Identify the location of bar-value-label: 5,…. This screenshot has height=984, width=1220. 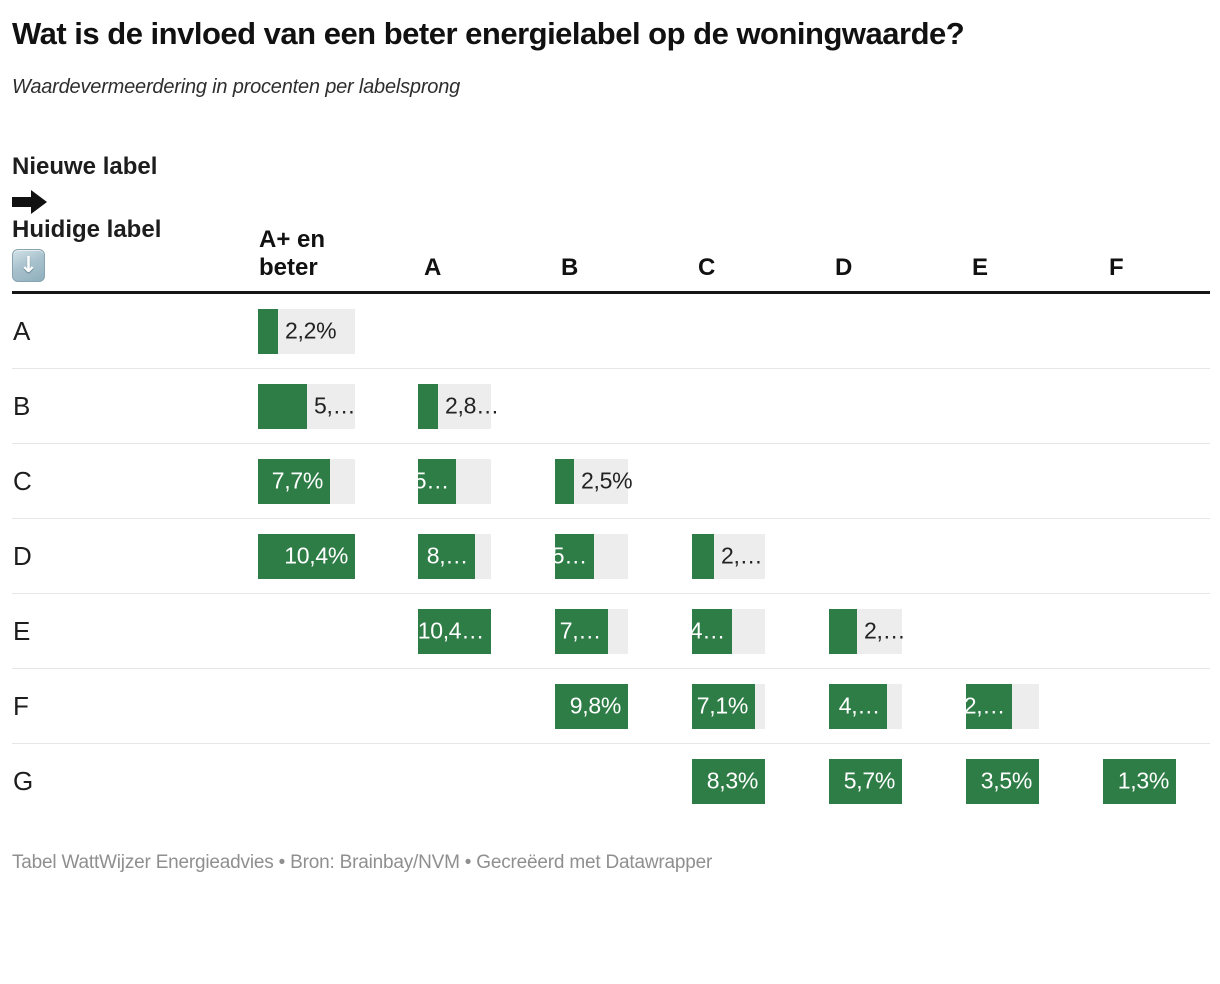
(335, 405).